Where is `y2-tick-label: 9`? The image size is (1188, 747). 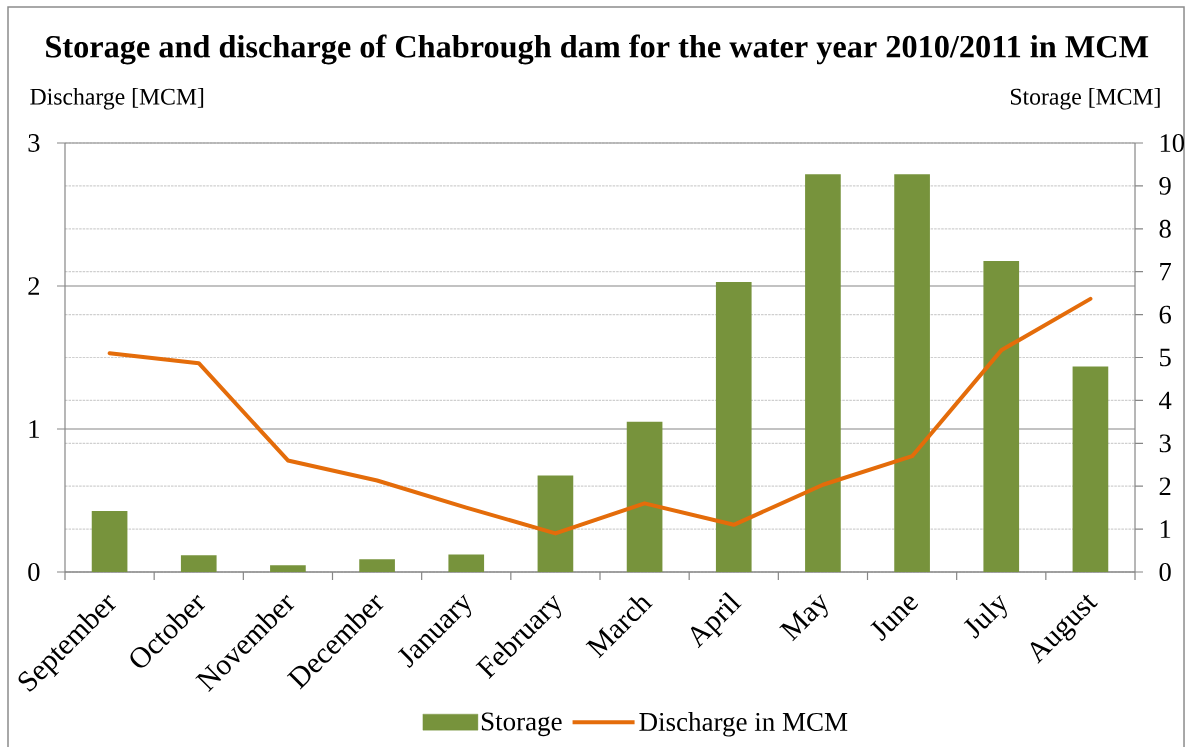
y2-tick-label: 9 is located at coordinates (1165, 185).